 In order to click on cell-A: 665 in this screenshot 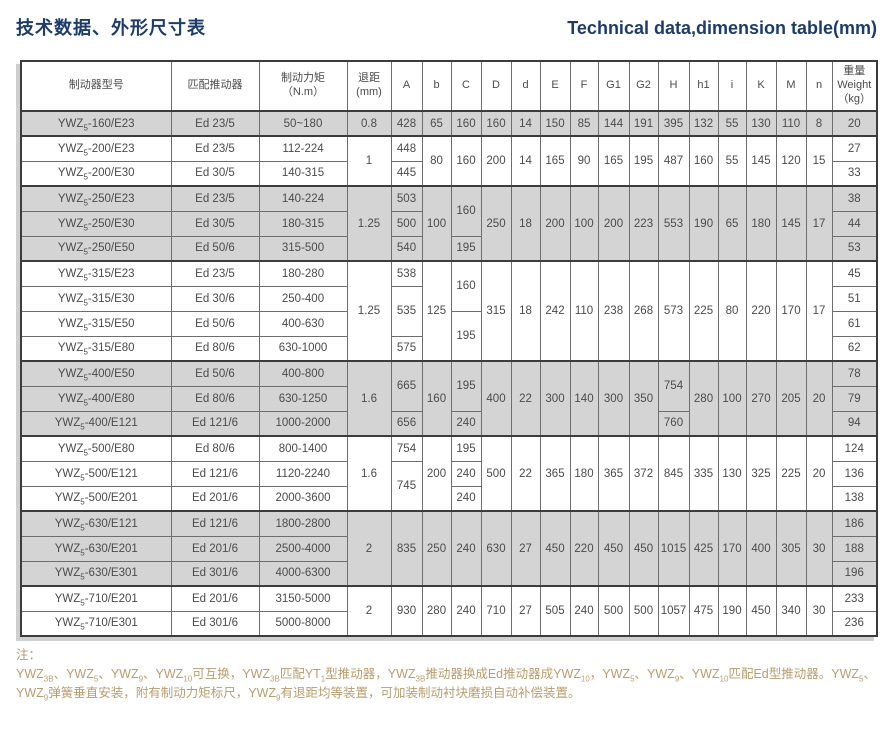, I will do `click(406, 386)`.